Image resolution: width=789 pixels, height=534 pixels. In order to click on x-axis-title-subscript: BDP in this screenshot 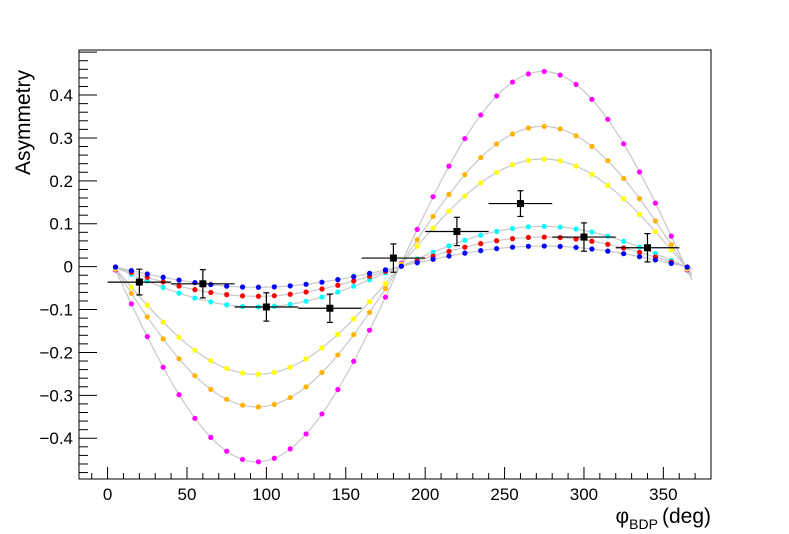, I will do `click(643, 524)`.